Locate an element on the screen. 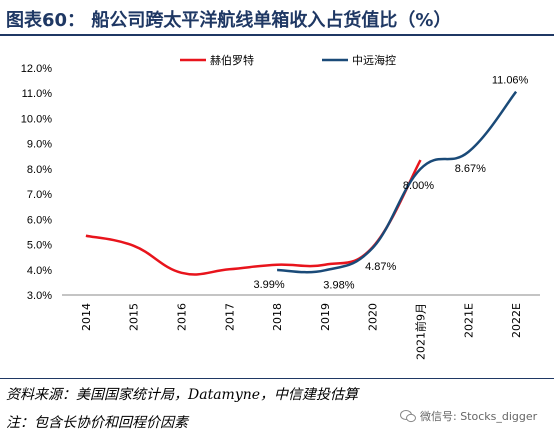 The width and height of the screenshot is (554, 442). data-label: 4.87% is located at coordinates (380, 267).